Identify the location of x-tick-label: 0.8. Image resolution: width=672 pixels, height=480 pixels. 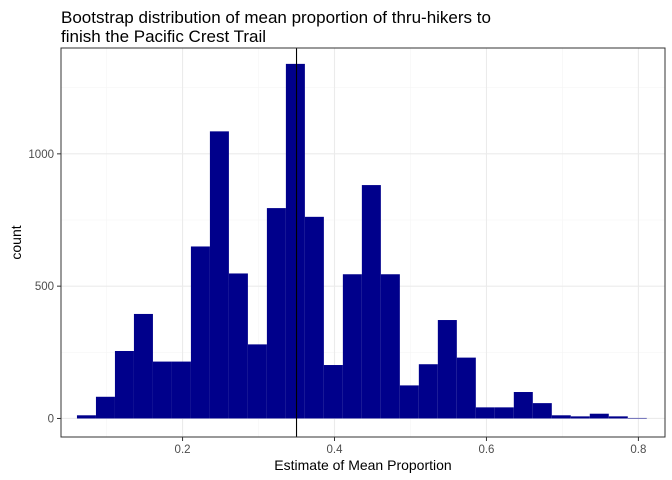
(638, 450).